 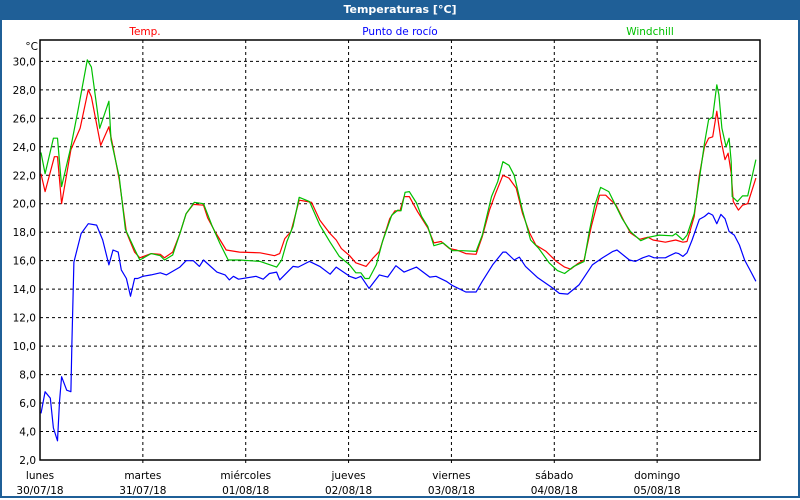 I want to click on y-tick-label: 2,0, so click(x=27, y=461).